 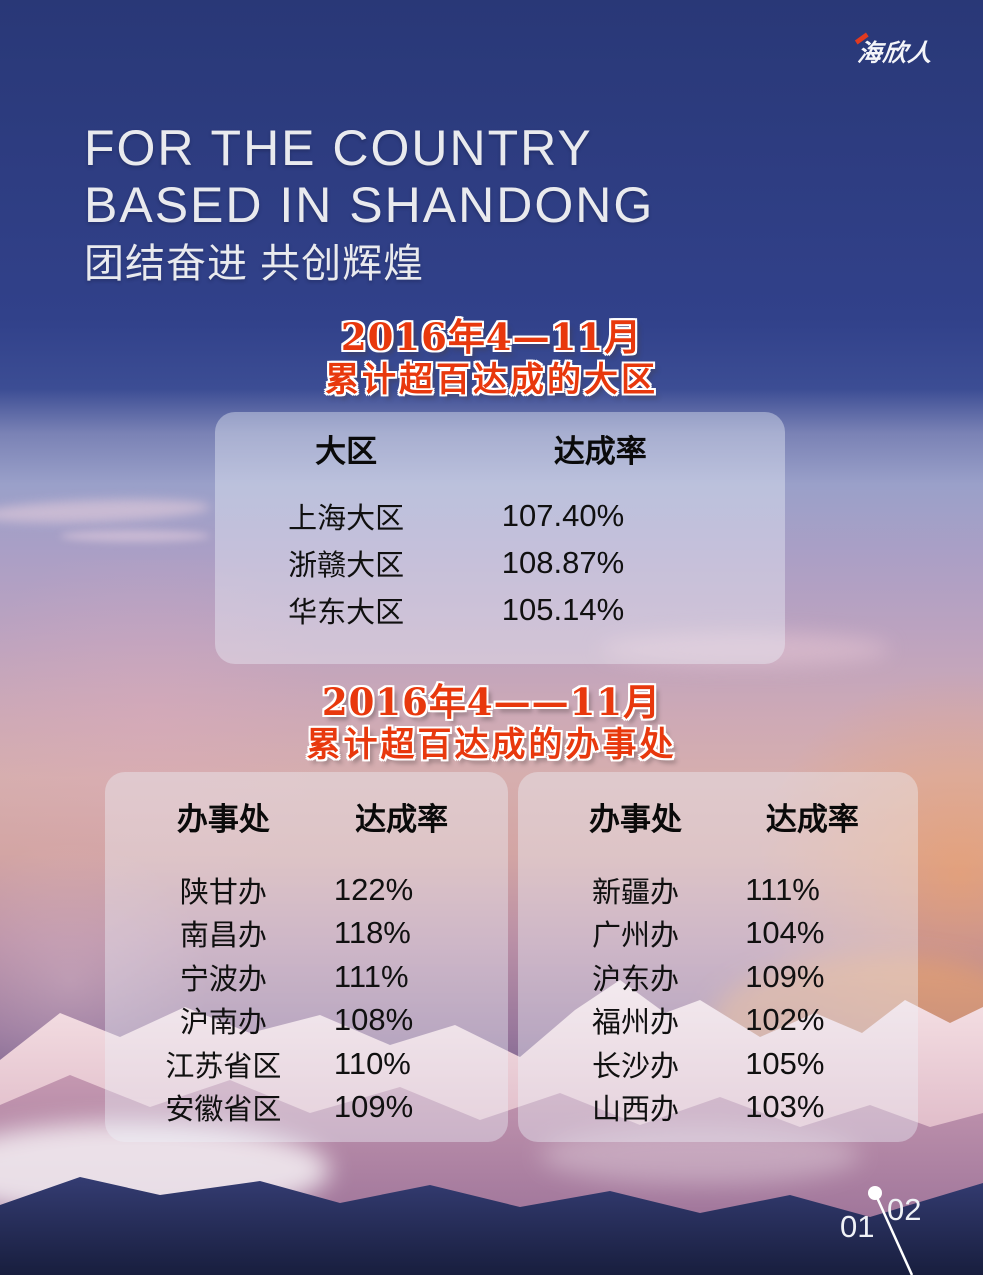 What do you see at coordinates (491, 745) in the screenshot?
I see `offices-heading-text: 累计超百达成的办事处` at bounding box center [491, 745].